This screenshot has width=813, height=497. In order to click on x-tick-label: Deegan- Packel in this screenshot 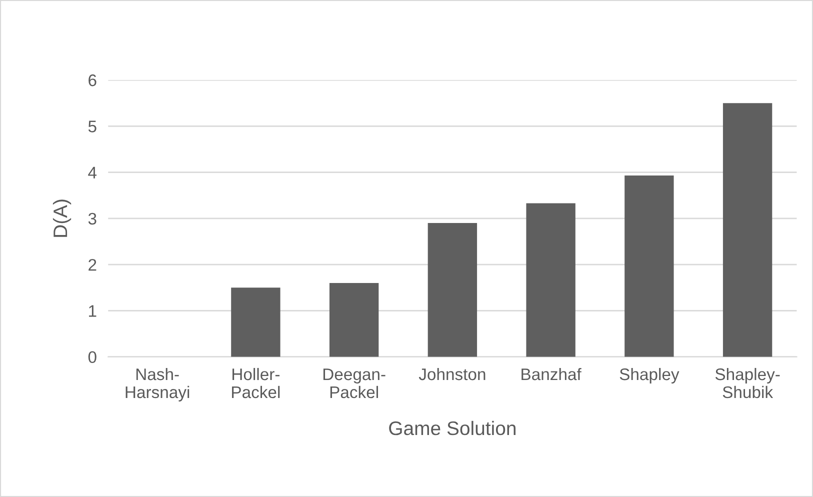, I will do `click(354, 383)`.